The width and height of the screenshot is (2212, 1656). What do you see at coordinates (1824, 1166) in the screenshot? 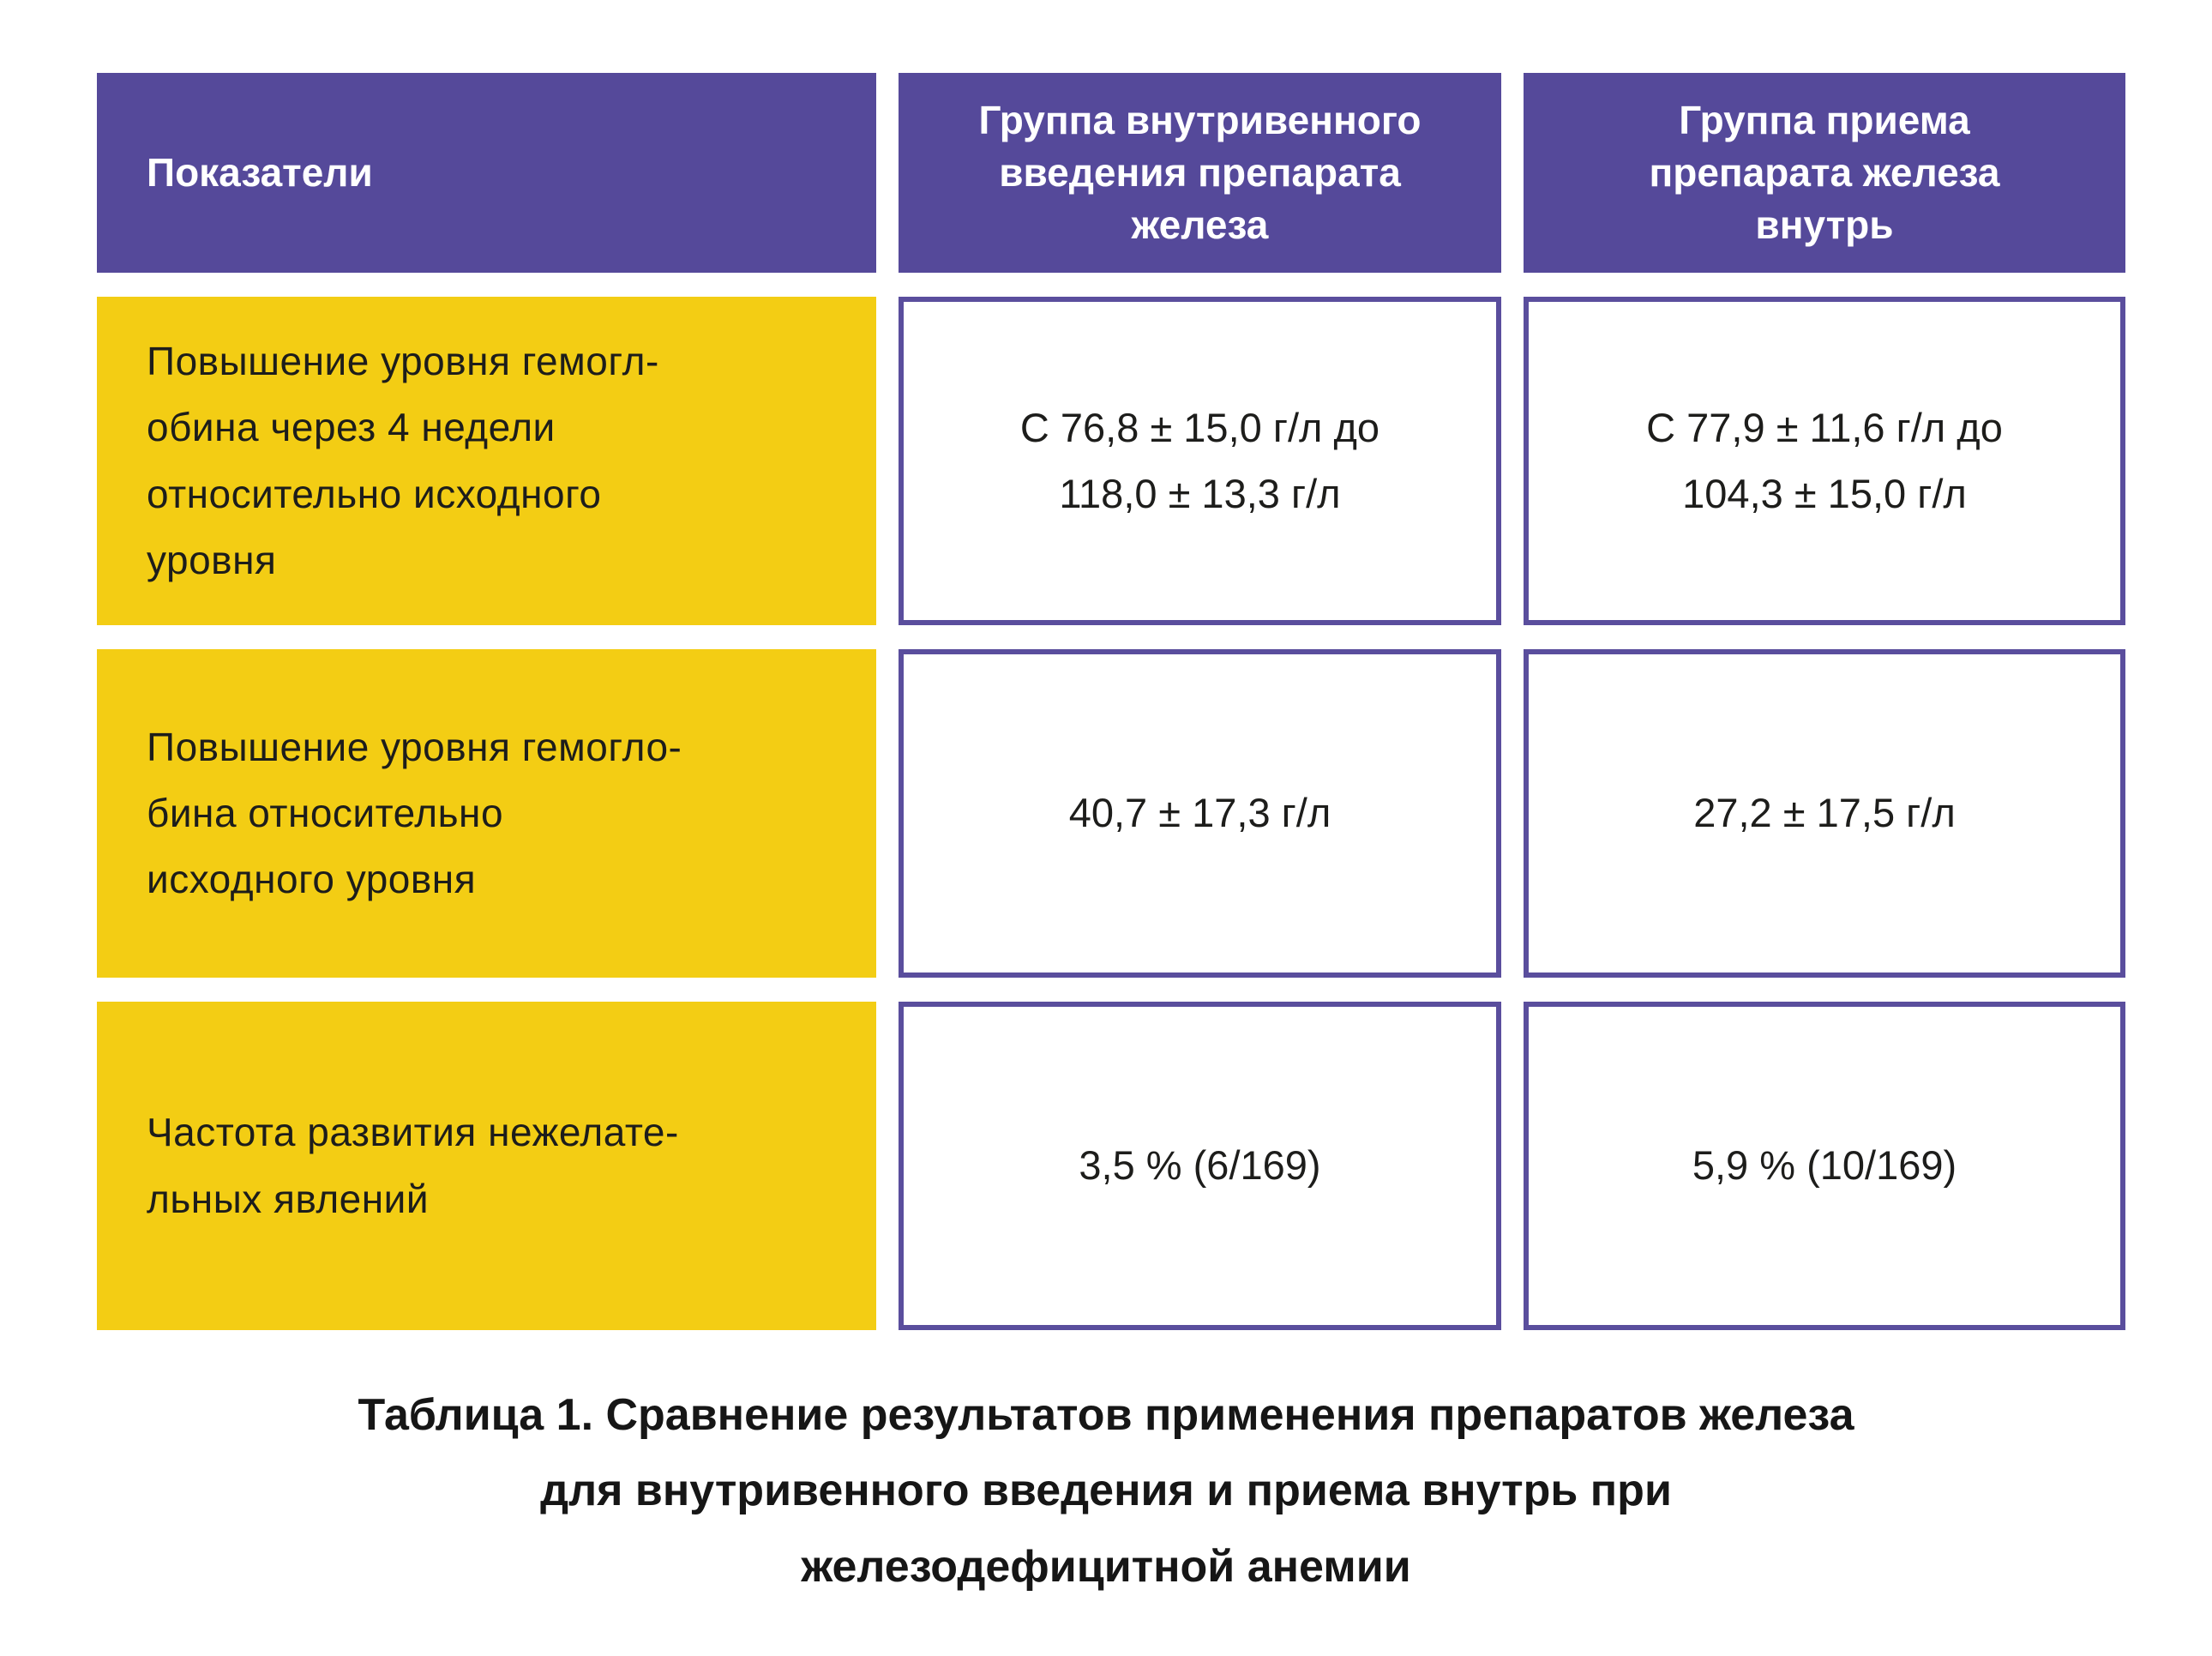
I see `value-adverse-events-oral: 5,9 % (10/169)` at bounding box center [1824, 1166].